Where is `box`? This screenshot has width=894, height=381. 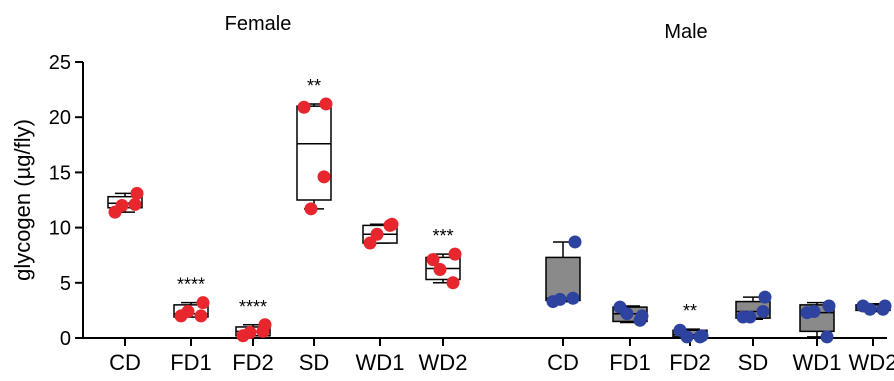
box is located at coordinates (314, 153).